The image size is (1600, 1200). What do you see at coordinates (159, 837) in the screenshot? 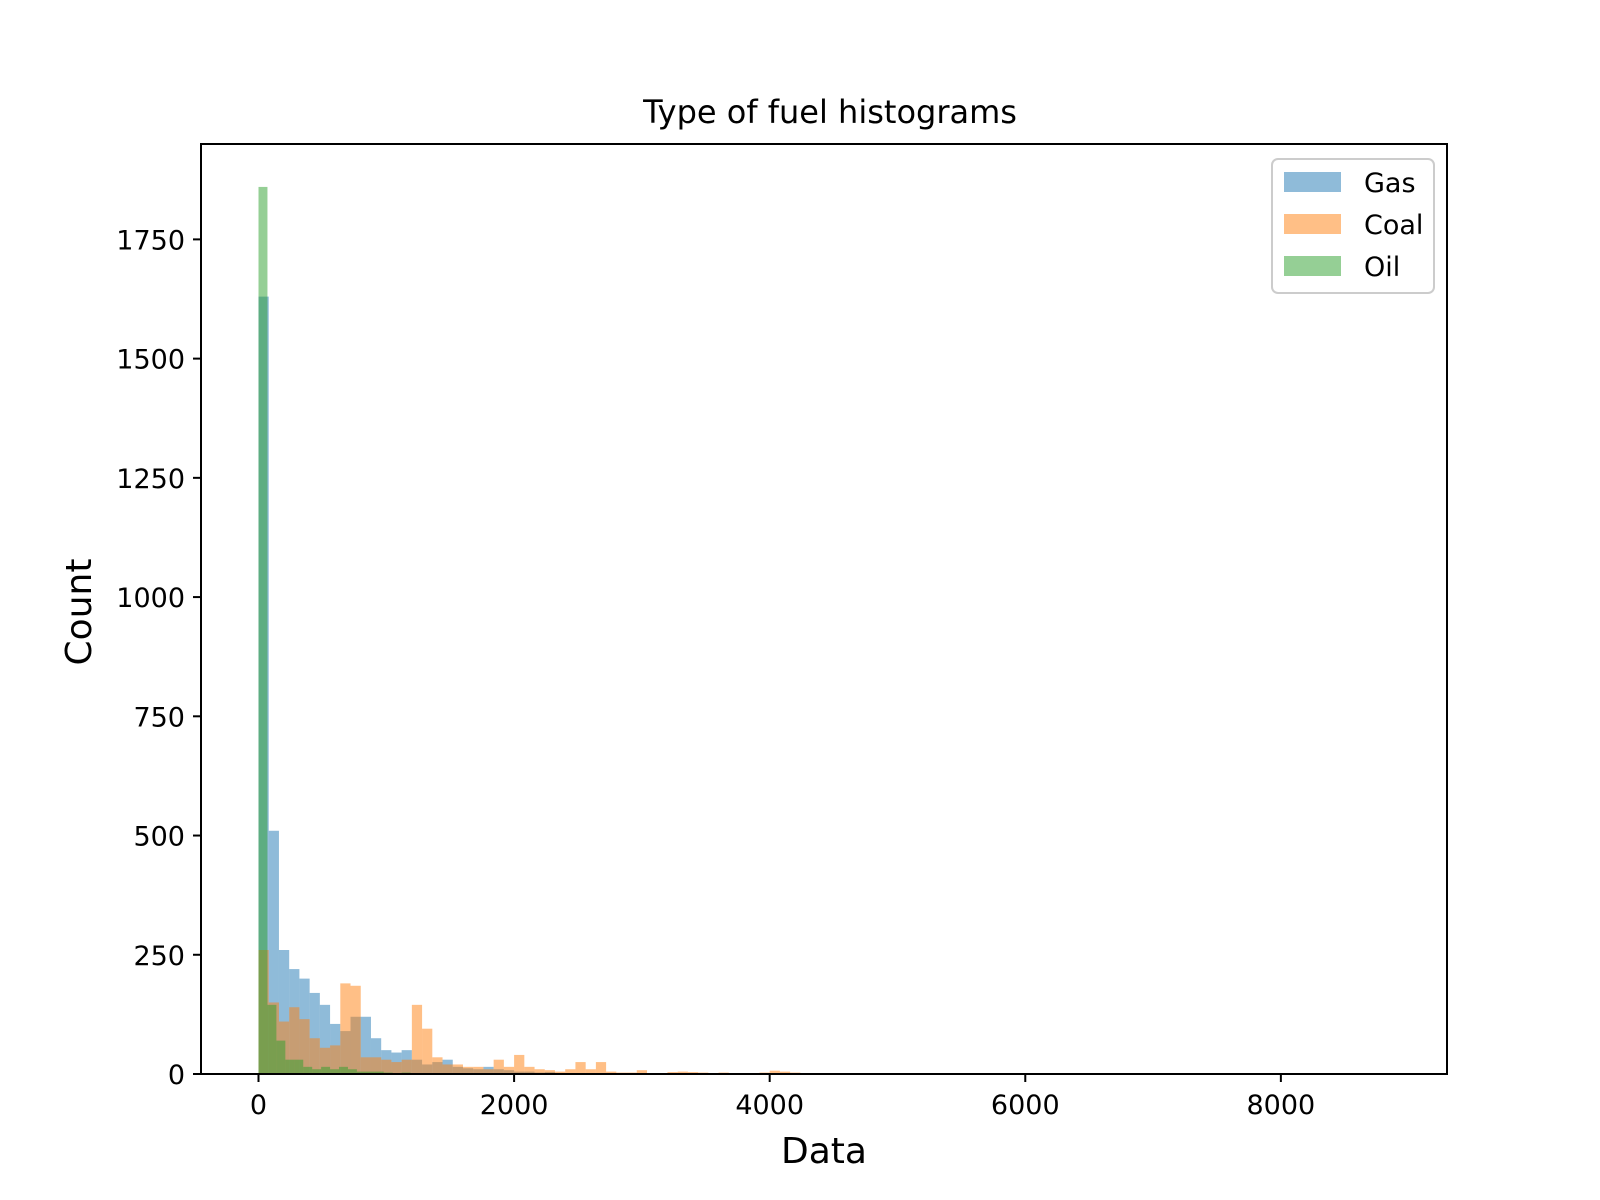
I see `y-tick-label: 500` at bounding box center [159, 837].